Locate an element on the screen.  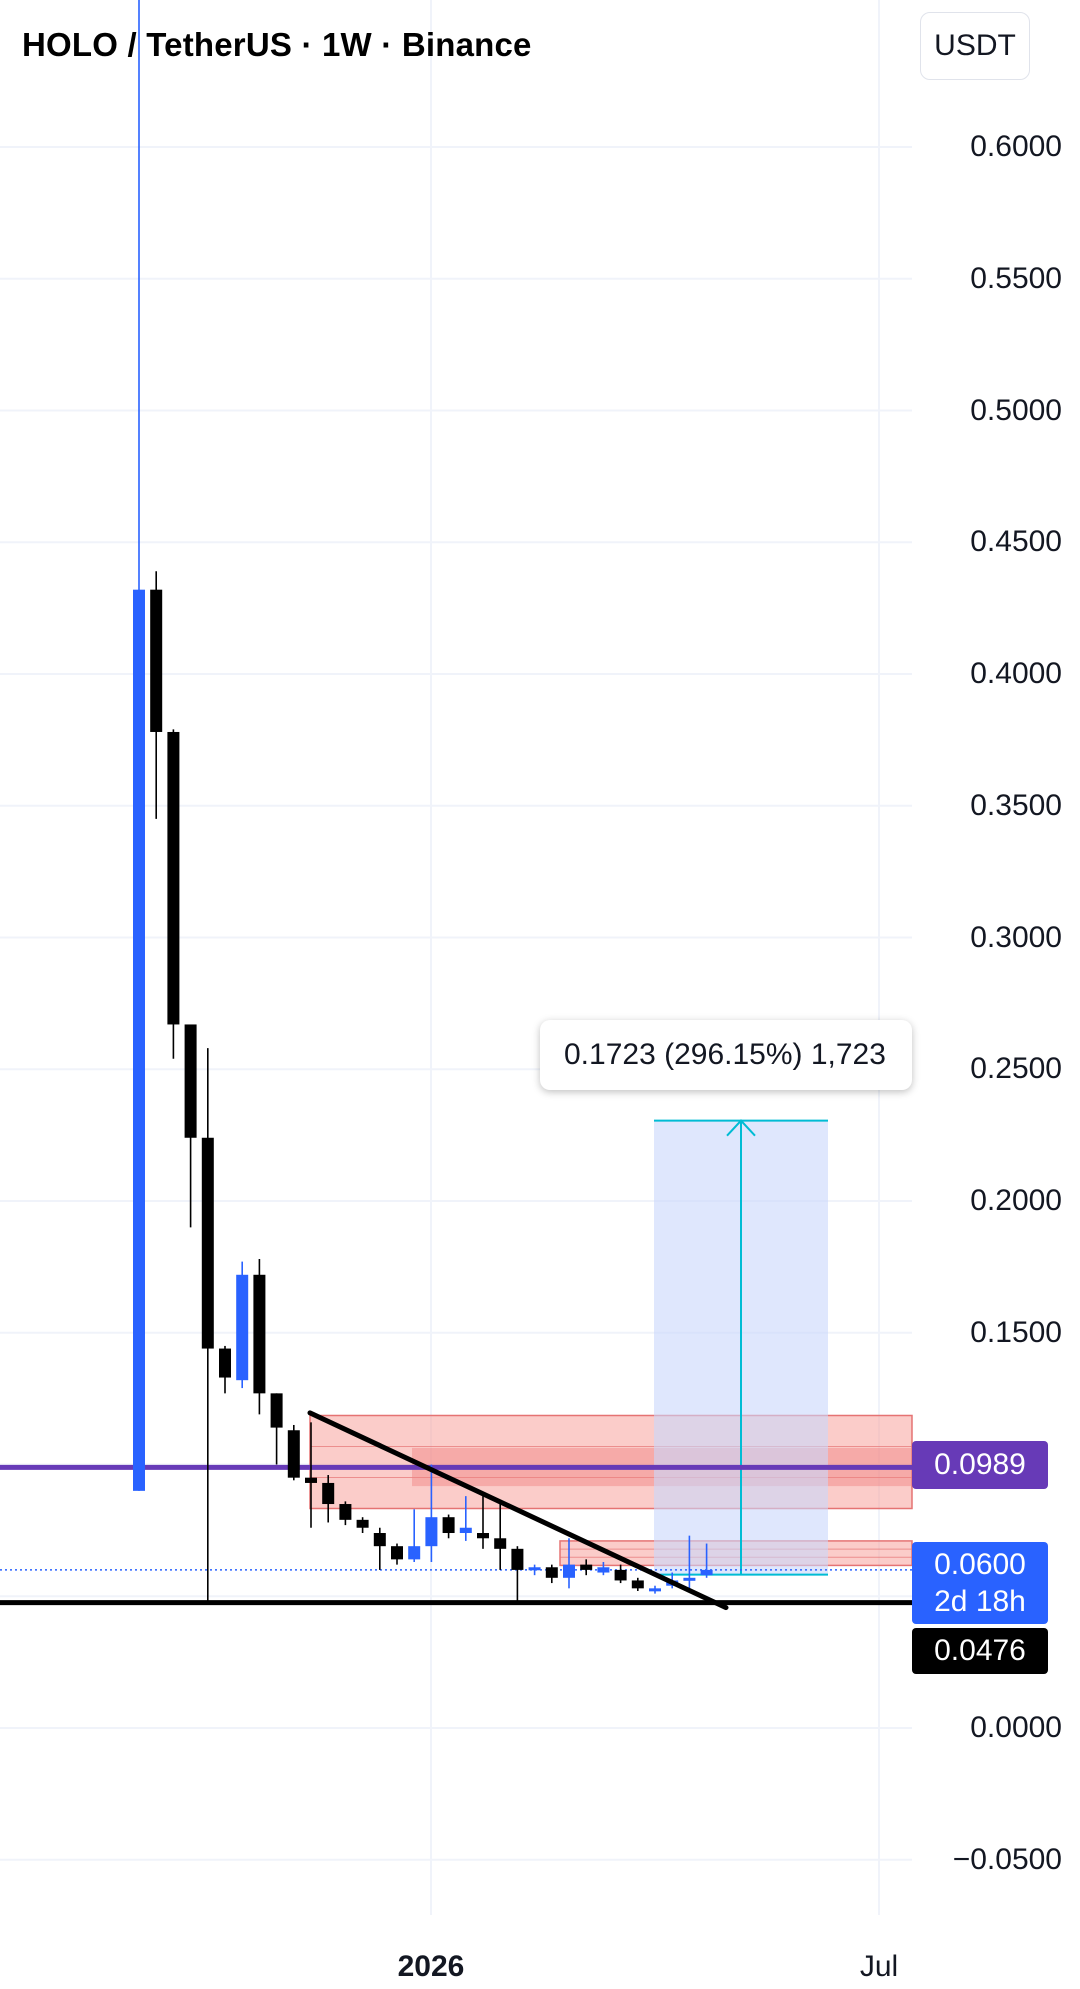
y-tick-label: 0.4000 is located at coordinates (1016, 673).